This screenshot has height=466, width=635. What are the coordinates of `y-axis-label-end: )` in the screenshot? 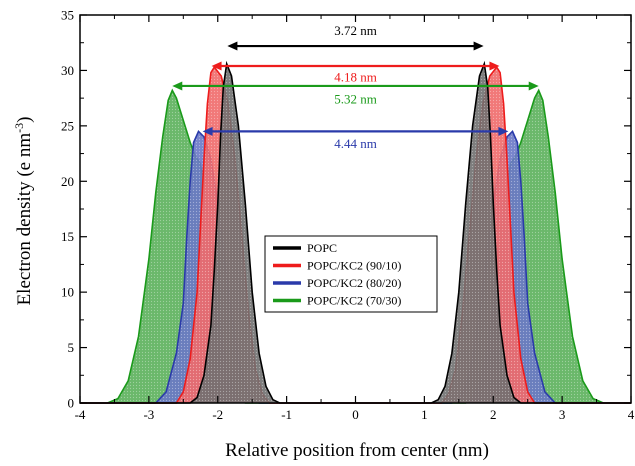 It's located at (24, 120).